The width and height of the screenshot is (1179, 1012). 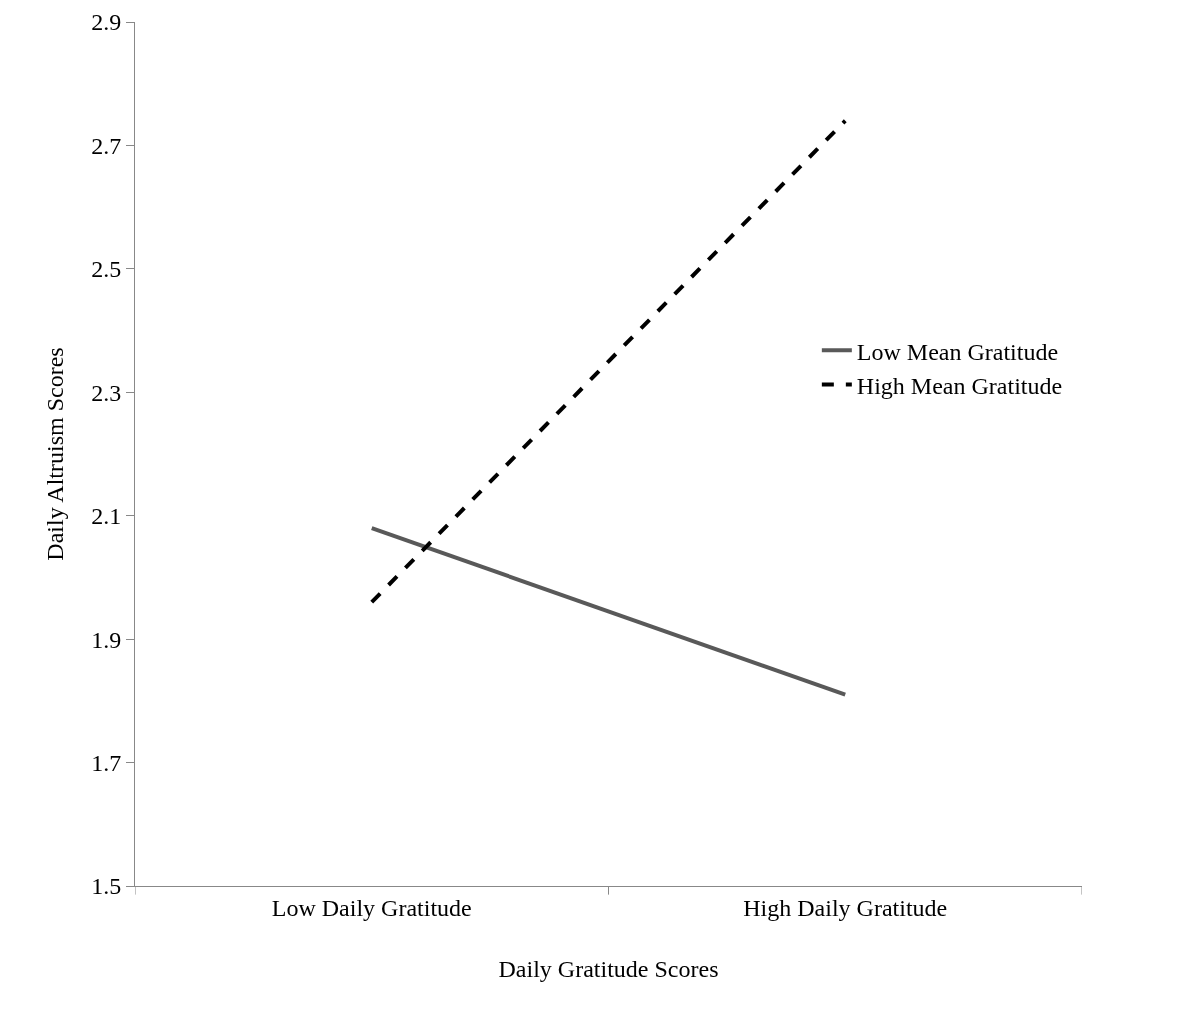 I want to click on x-axis-title: Daily Gratitude Scores, so click(x=608, y=969).